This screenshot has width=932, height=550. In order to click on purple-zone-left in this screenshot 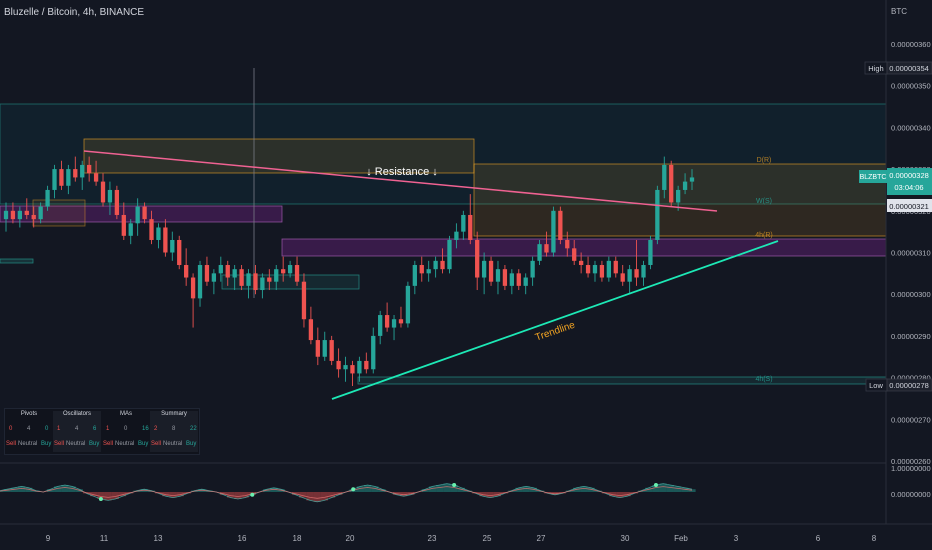, I will do `click(141, 214)`.